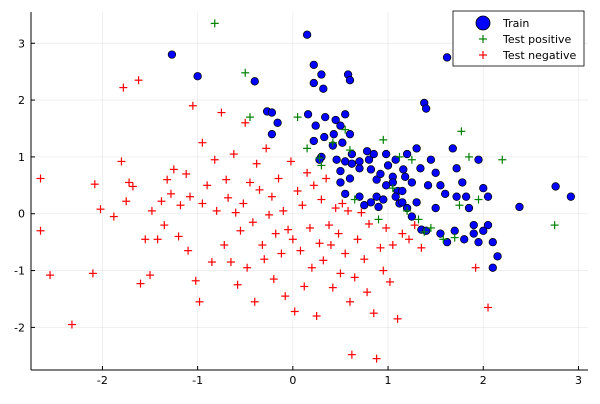  Describe the element at coordinates (21, 214) in the screenshot. I see `y-tick-label: 0` at that location.